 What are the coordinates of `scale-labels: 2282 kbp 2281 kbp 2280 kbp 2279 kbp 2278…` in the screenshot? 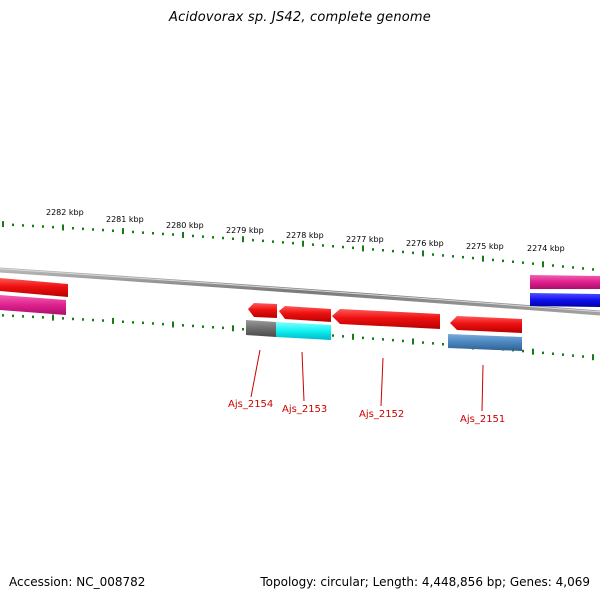 It's located at (305, 230).